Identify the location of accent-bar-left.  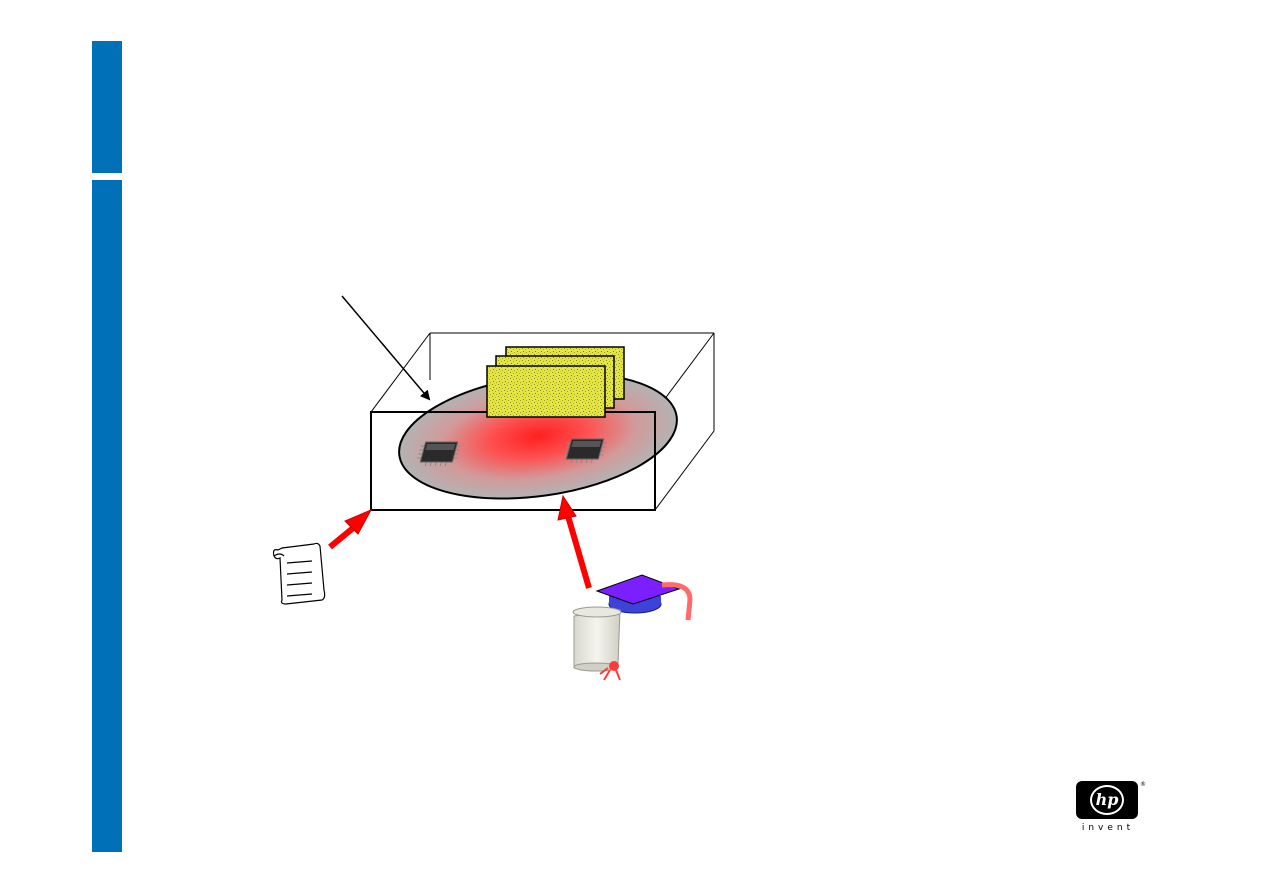
(107, 516).